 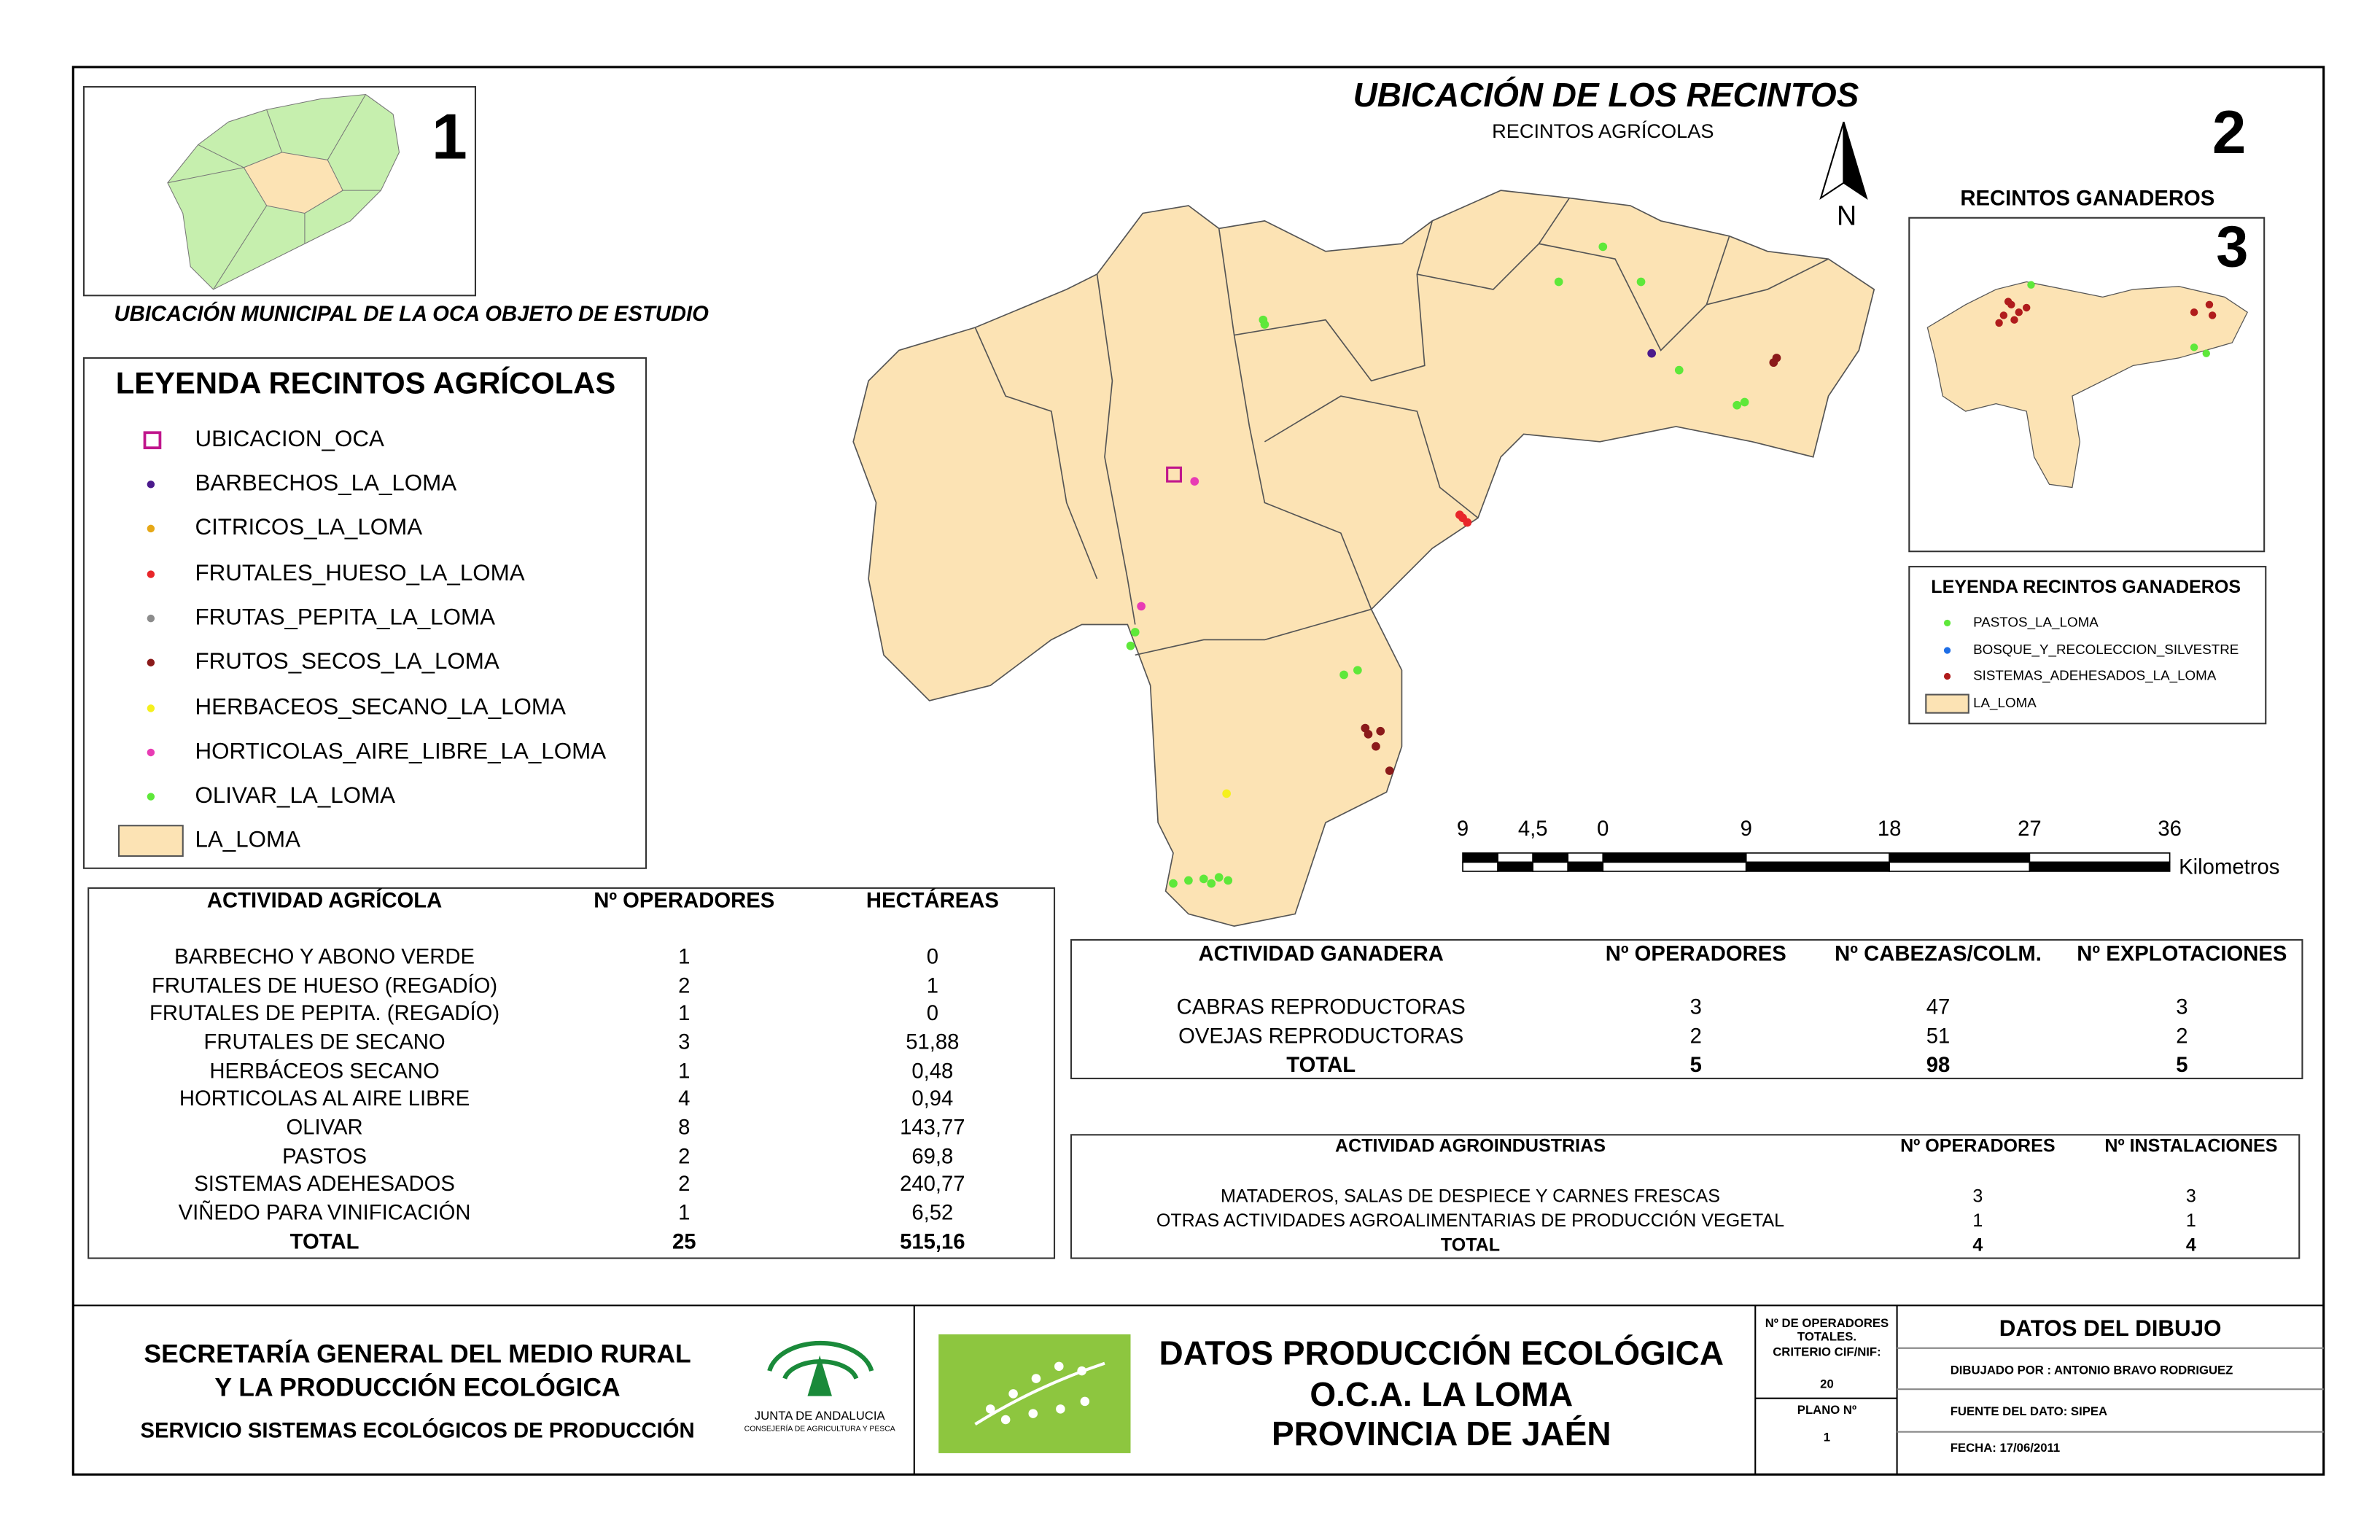 I want to click on table-cell: HERBÁCEOS SECANO, so click(x=324, y=1071).